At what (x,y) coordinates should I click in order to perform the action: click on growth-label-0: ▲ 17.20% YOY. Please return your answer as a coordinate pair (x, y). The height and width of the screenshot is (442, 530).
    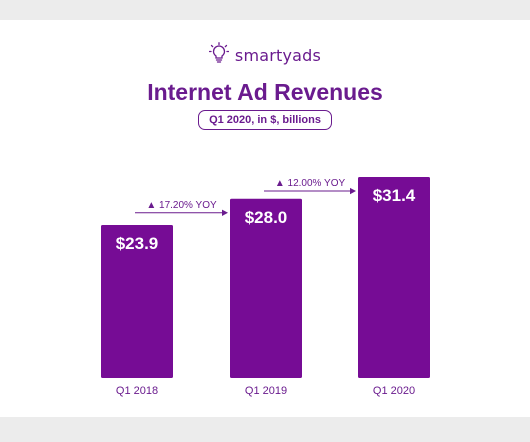
    Looking at the image, I should click on (181, 205).